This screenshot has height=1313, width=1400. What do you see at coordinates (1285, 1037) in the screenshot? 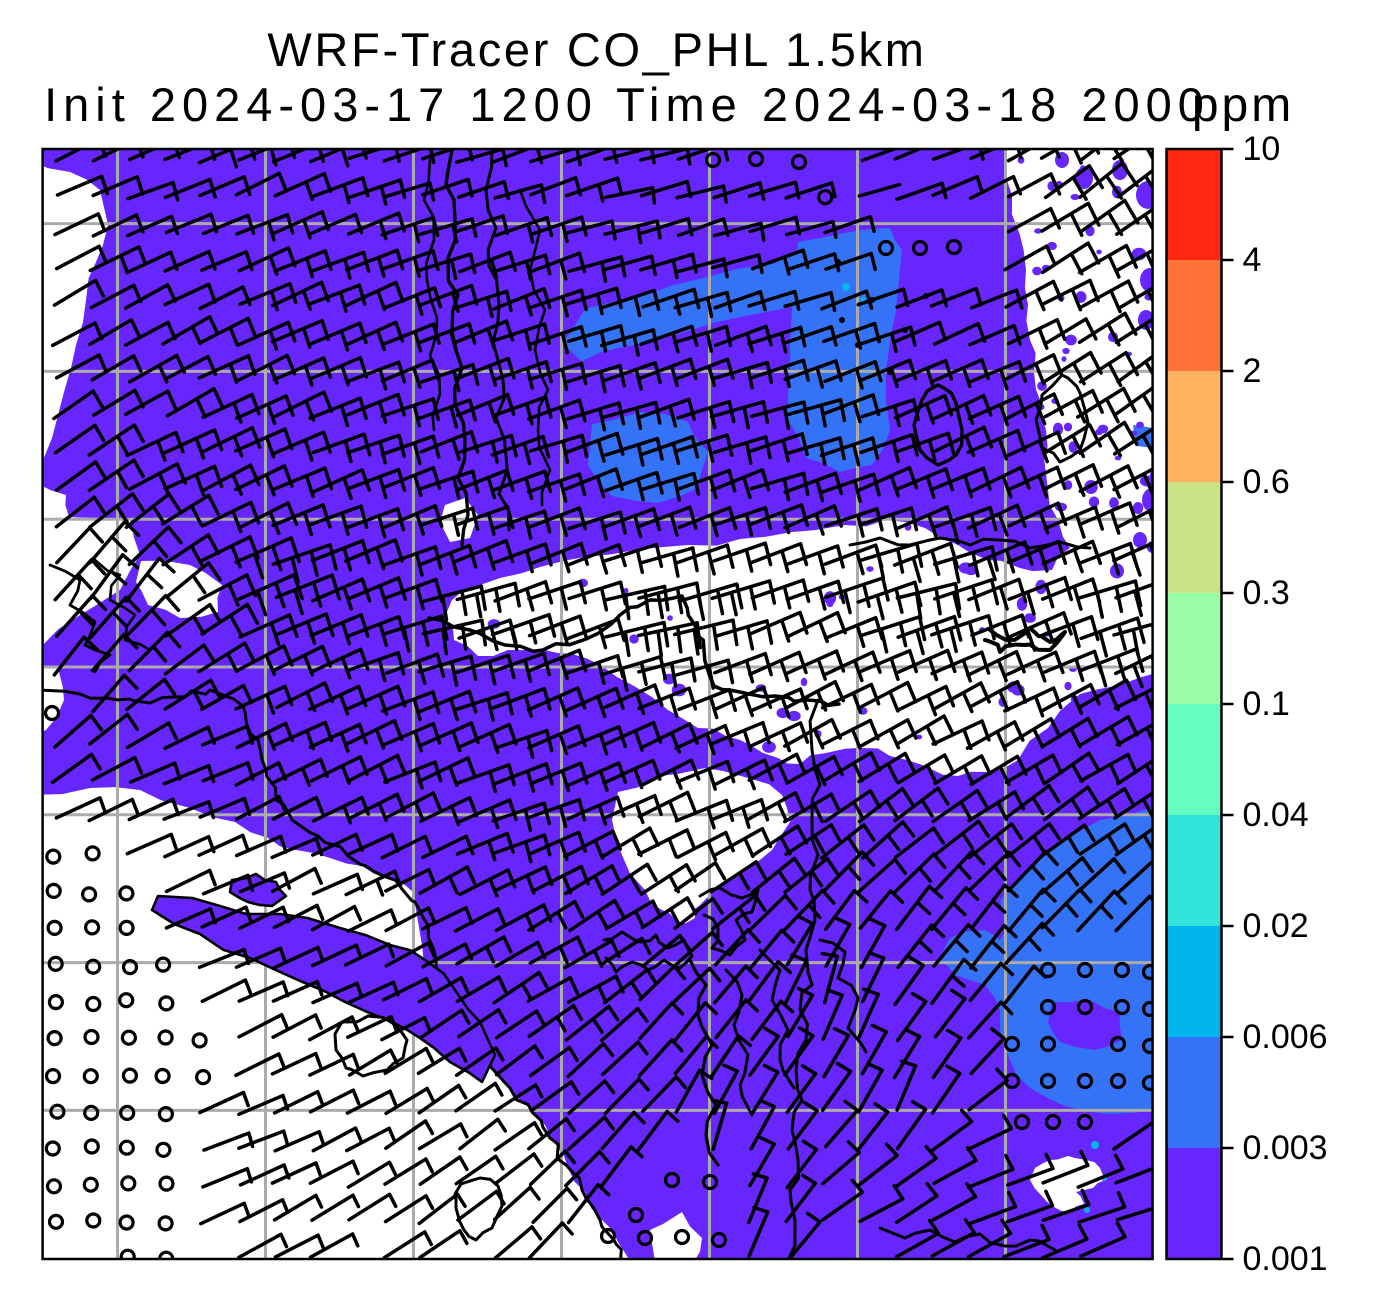
I see `svg-text: 0.006` at bounding box center [1285, 1037].